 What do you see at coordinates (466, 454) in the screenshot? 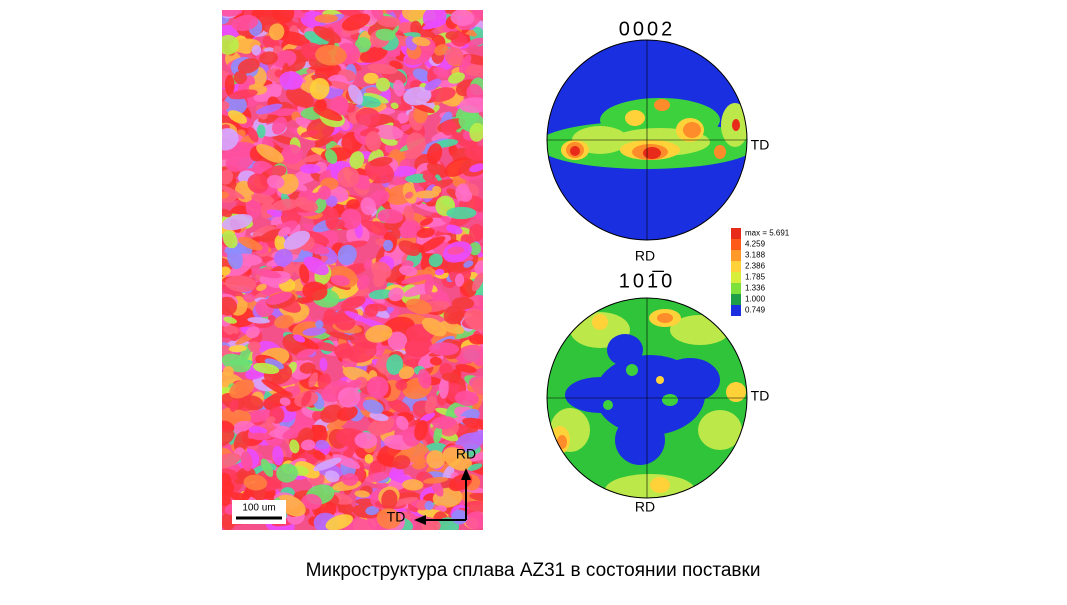
I see `map-rd-label: RD` at bounding box center [466, 454].